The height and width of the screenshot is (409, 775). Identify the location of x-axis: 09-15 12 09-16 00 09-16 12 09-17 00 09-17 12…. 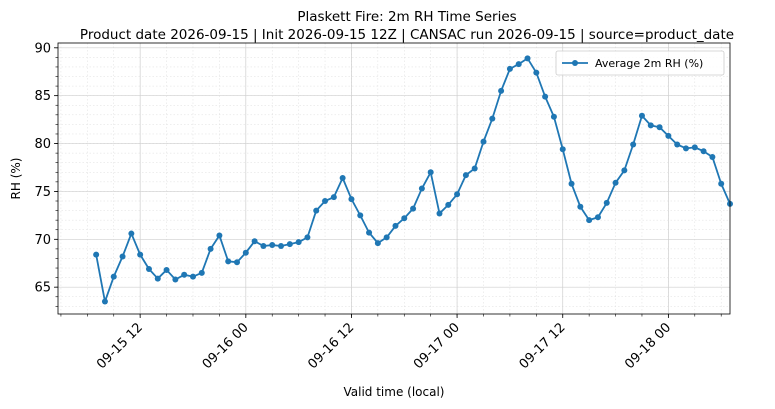
(391, 343).